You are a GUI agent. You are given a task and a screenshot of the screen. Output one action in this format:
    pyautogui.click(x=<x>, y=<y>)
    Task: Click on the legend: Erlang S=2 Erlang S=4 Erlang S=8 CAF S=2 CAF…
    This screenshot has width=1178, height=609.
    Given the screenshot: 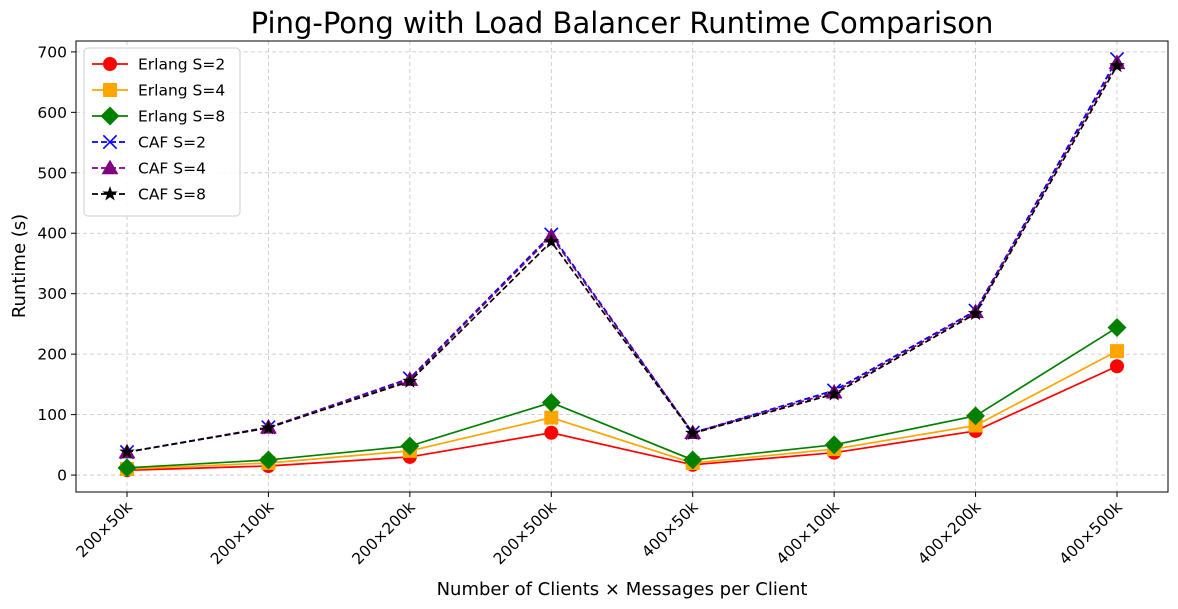 What is the action you would take?
    pyautogui.click(x=162, y=132)
    